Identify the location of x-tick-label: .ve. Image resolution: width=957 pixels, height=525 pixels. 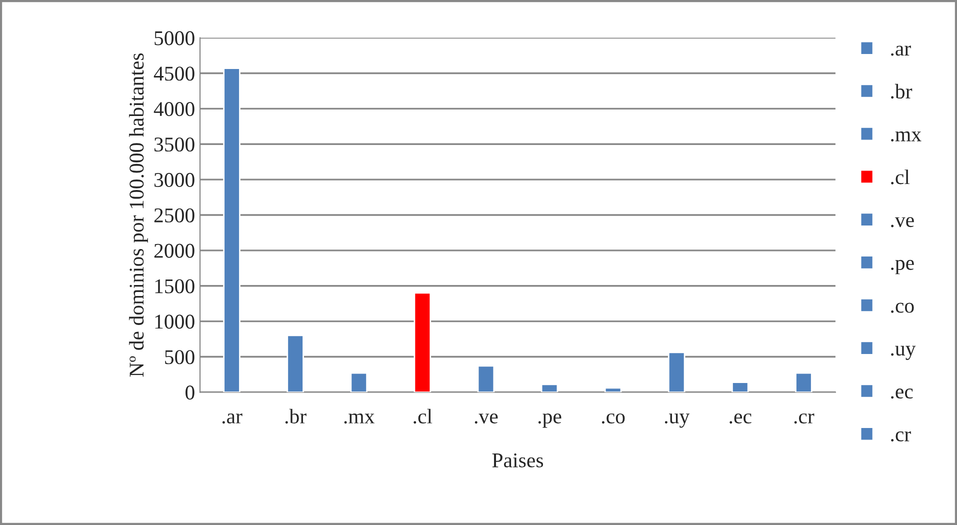
(486, 418).